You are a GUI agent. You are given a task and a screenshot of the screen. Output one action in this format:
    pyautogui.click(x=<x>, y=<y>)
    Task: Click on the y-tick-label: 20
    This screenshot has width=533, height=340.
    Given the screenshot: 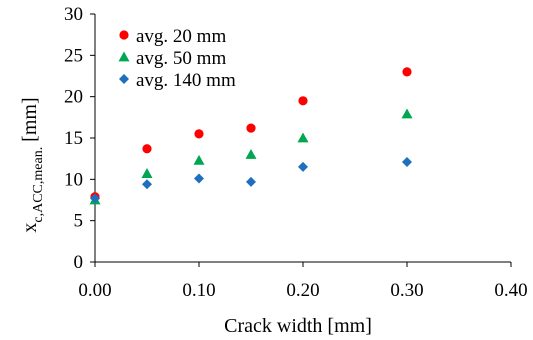 What is the action you would take?
    pyautogui.click(x=73, y=97)
    